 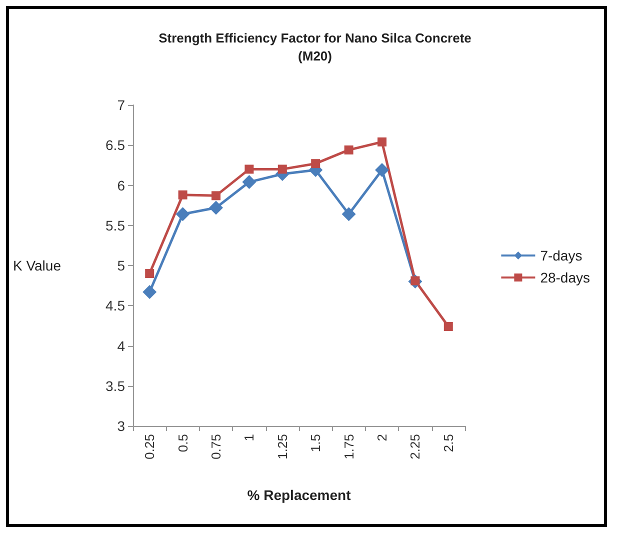 What do you see at coordinates (116, 306) in the screenshot?
I see `y-tick-label: 4.5` at bounding box center [116, 306].